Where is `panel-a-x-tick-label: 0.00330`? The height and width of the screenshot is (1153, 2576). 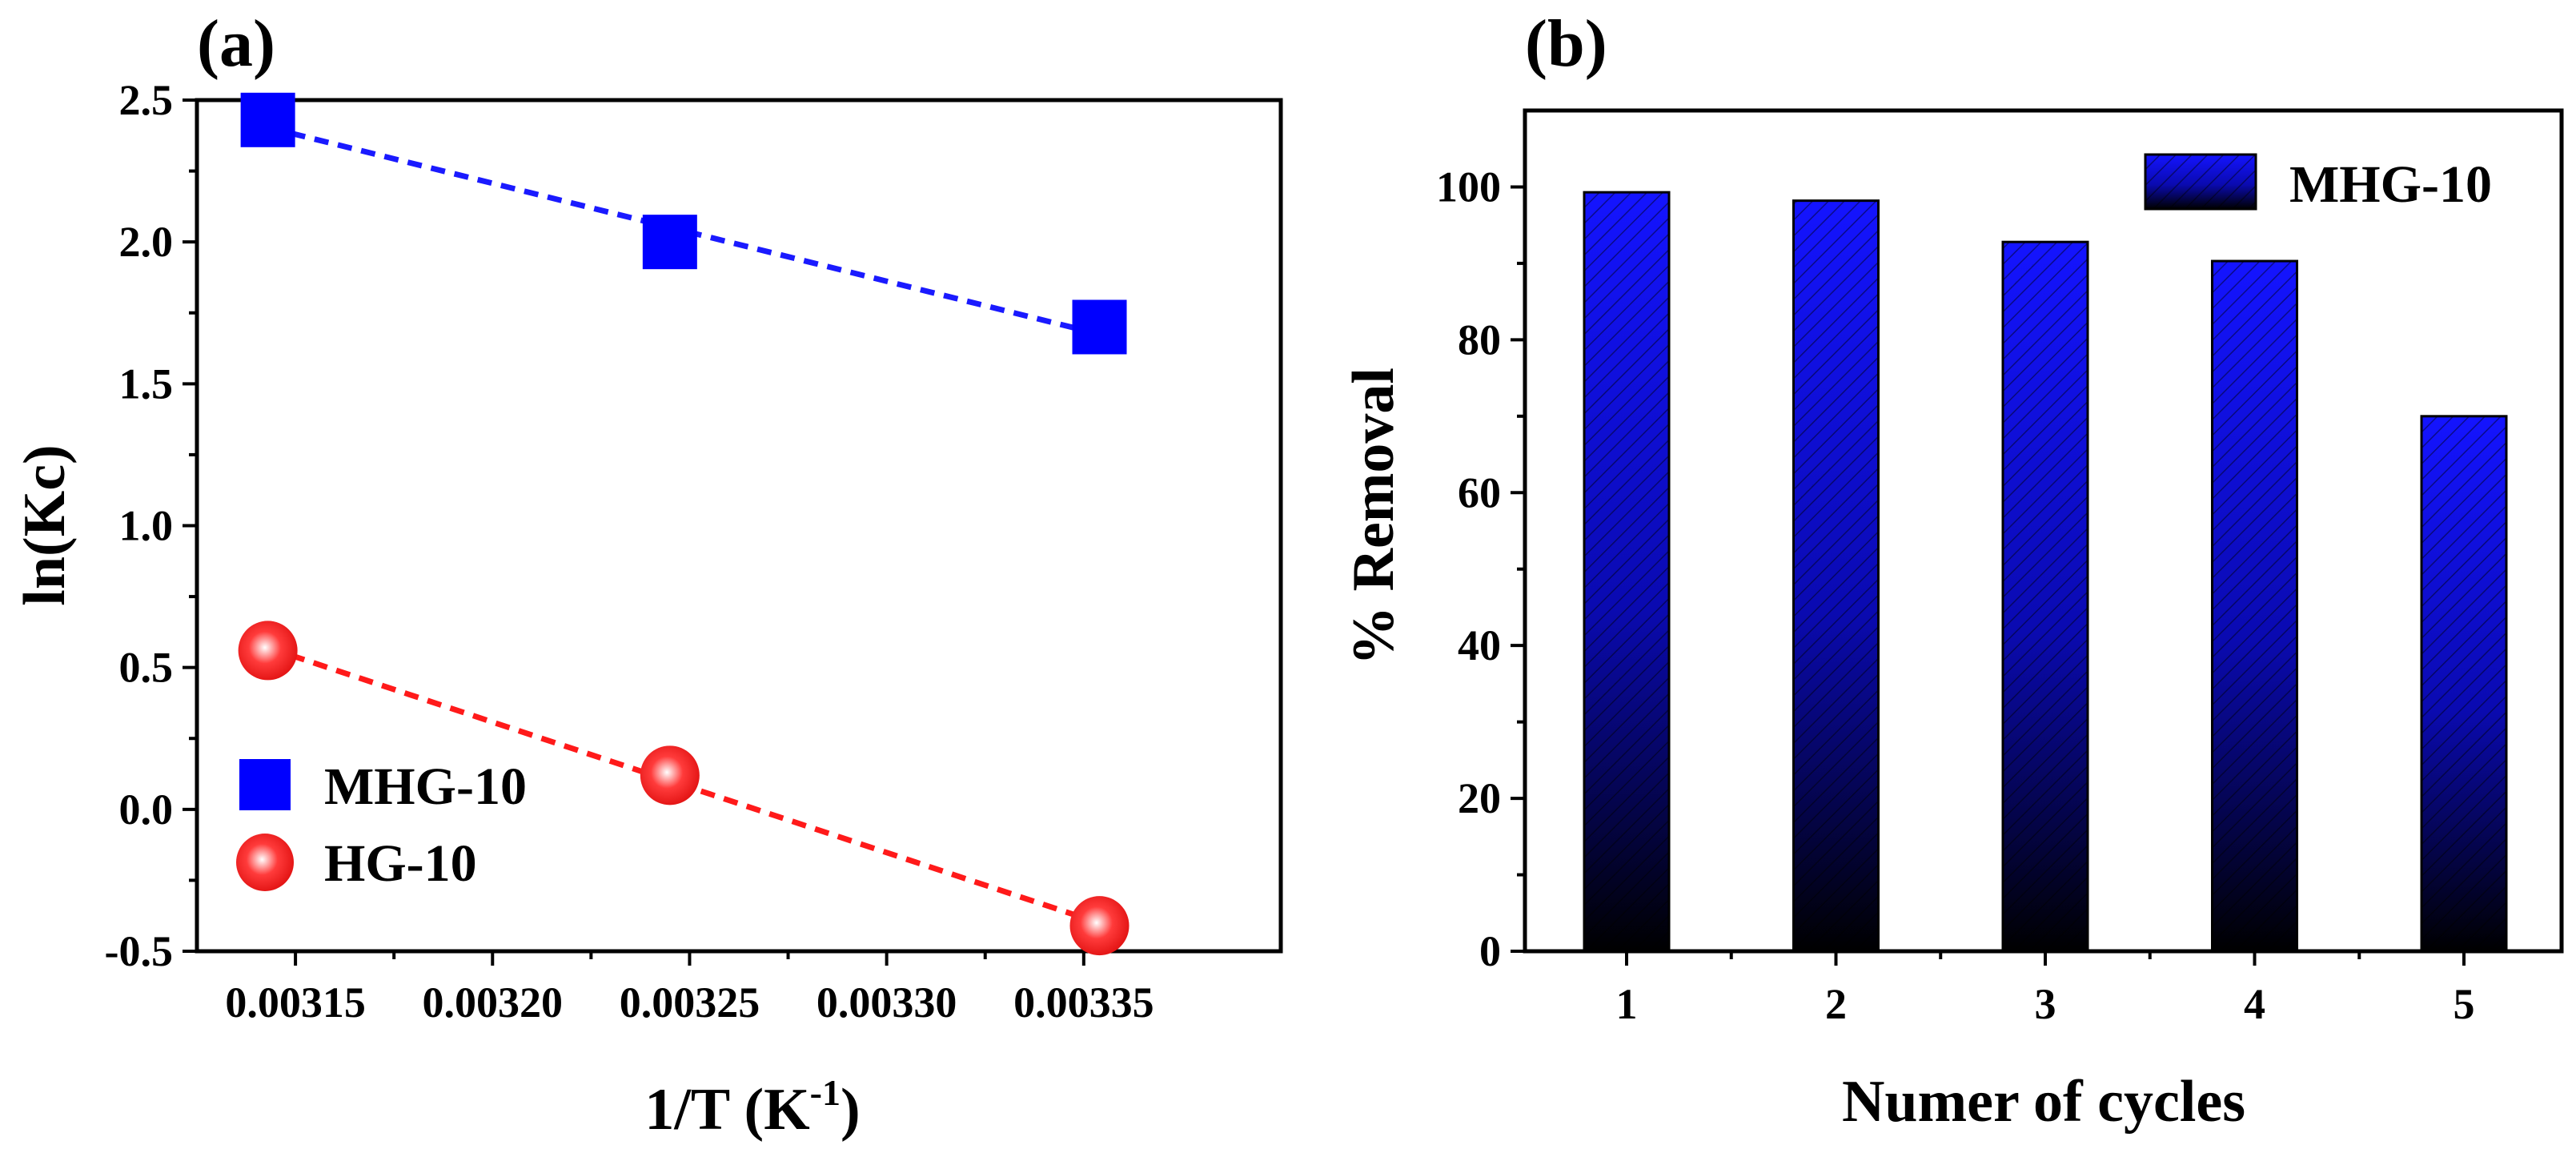 panel-a-x-tick-label: 0.00330 is located at coordinates (887, 1002).